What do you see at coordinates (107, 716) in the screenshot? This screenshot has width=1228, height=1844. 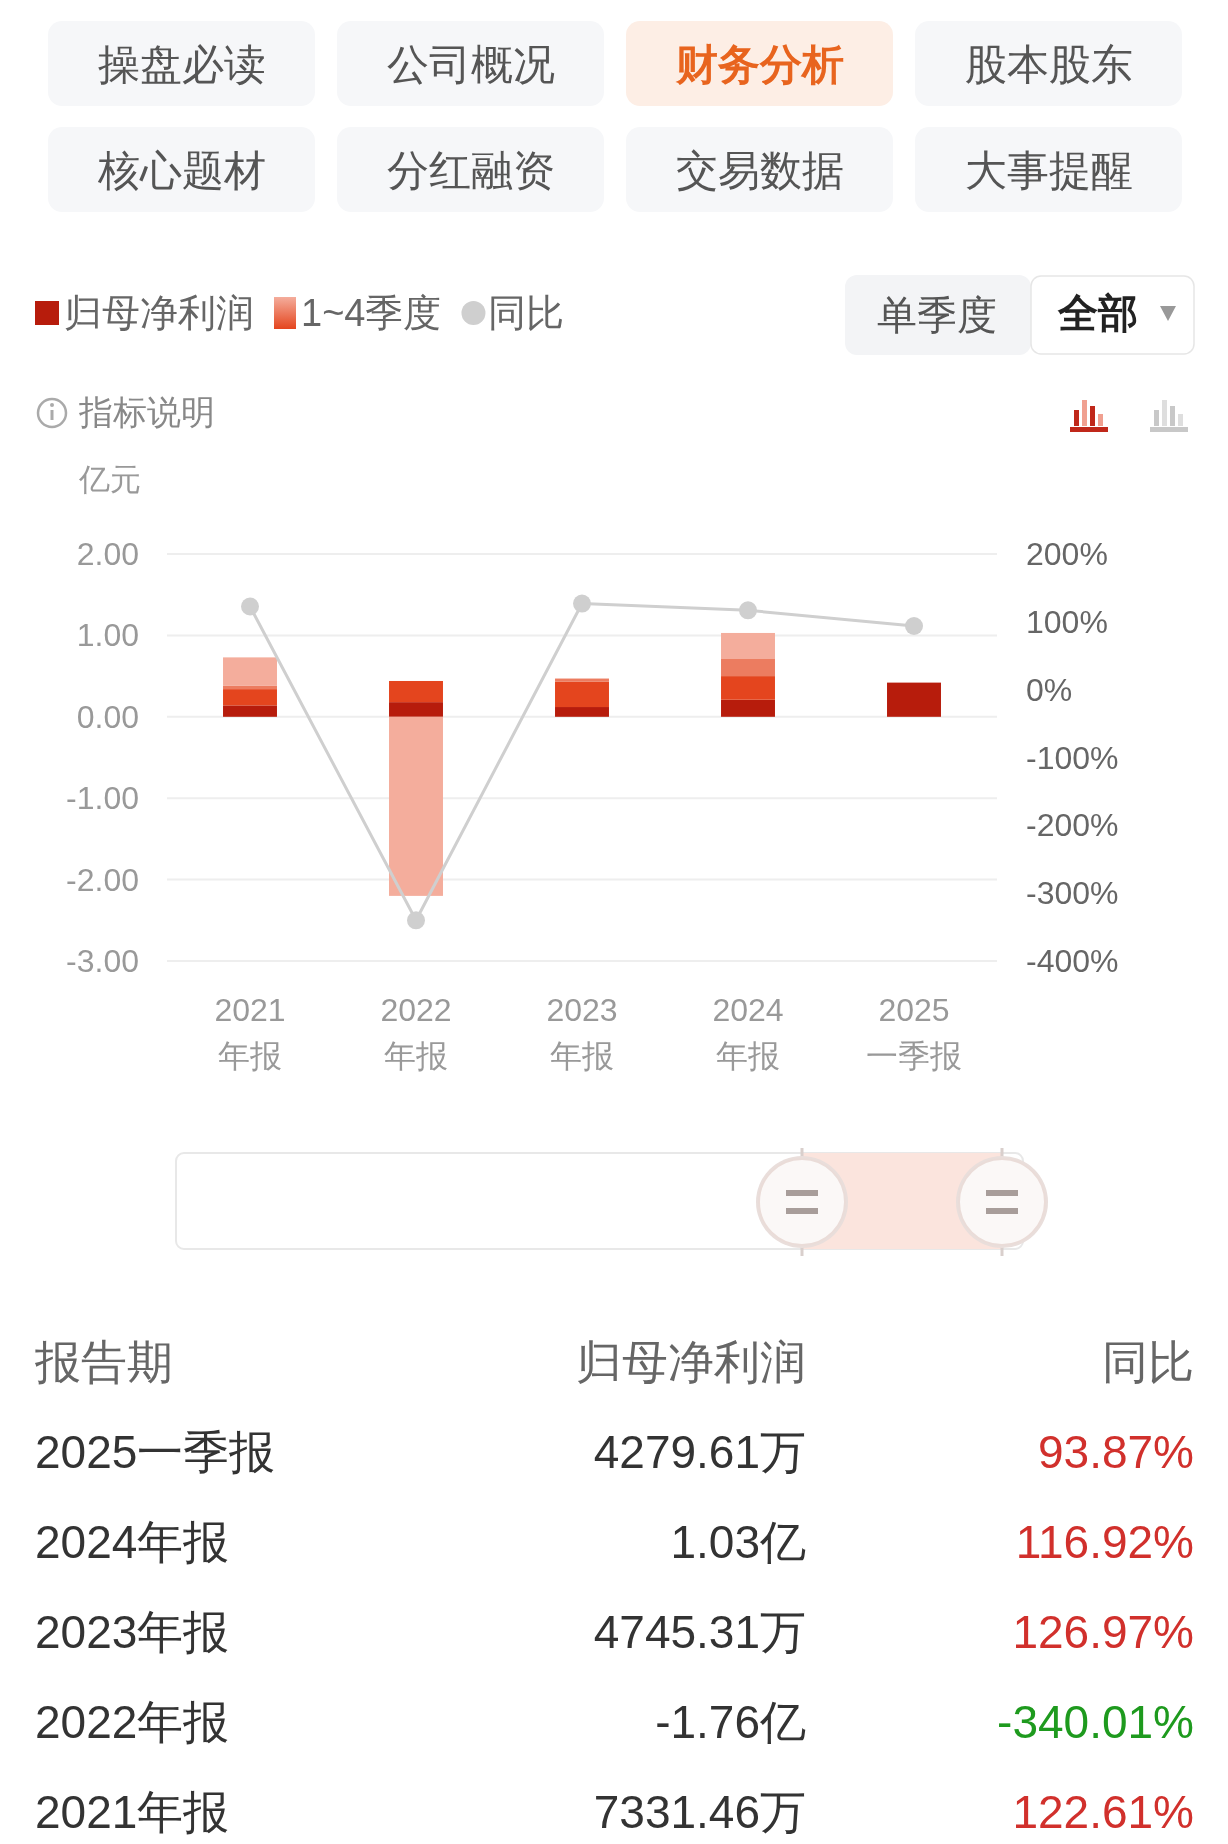 I see `y-tick-label: 0.00` at bounding box center [107, 716].